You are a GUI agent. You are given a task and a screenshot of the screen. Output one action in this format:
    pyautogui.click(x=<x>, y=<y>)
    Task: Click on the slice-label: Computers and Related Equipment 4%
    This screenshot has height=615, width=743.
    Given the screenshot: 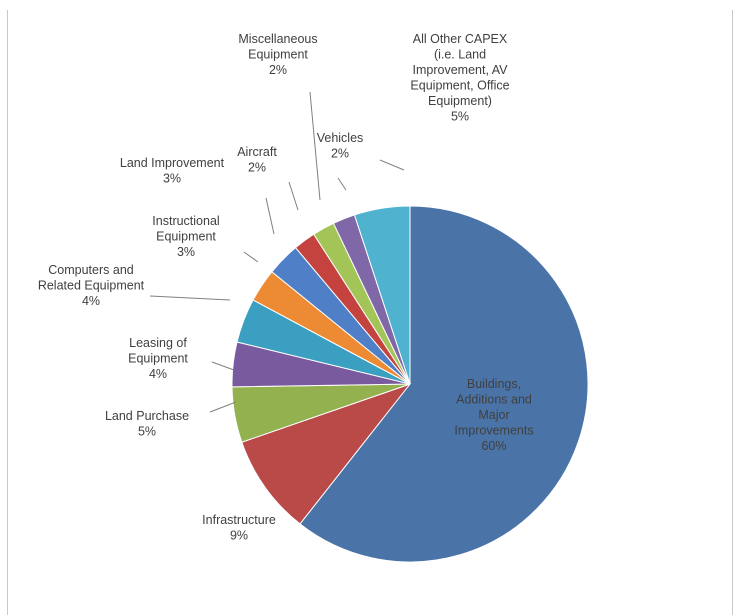 What is the action you would take?
    pyautogui.click(x=91, y=285)
    